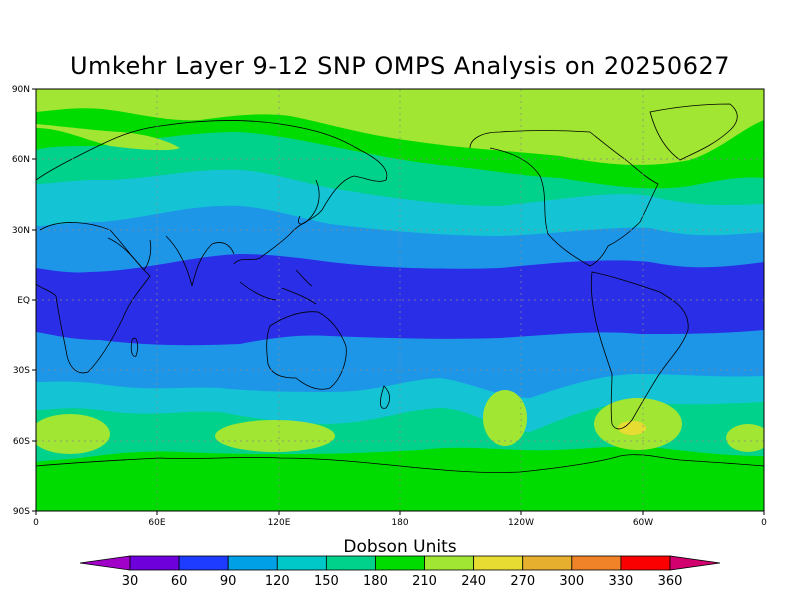  I want to click on colorbar-label: 240, so click(473, 581).